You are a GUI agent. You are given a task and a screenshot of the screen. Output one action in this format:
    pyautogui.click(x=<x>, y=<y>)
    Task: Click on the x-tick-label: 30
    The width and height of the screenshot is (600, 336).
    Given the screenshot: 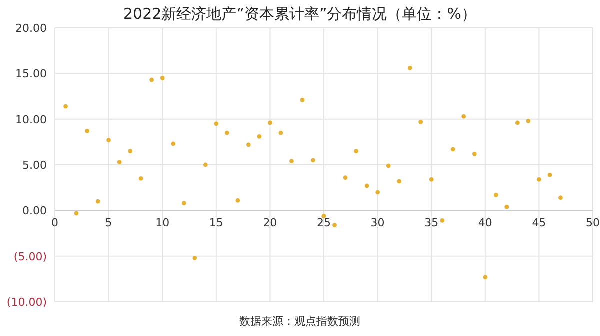 What is the action you would take?
    pyautogui.click(x=377, y=223)
    